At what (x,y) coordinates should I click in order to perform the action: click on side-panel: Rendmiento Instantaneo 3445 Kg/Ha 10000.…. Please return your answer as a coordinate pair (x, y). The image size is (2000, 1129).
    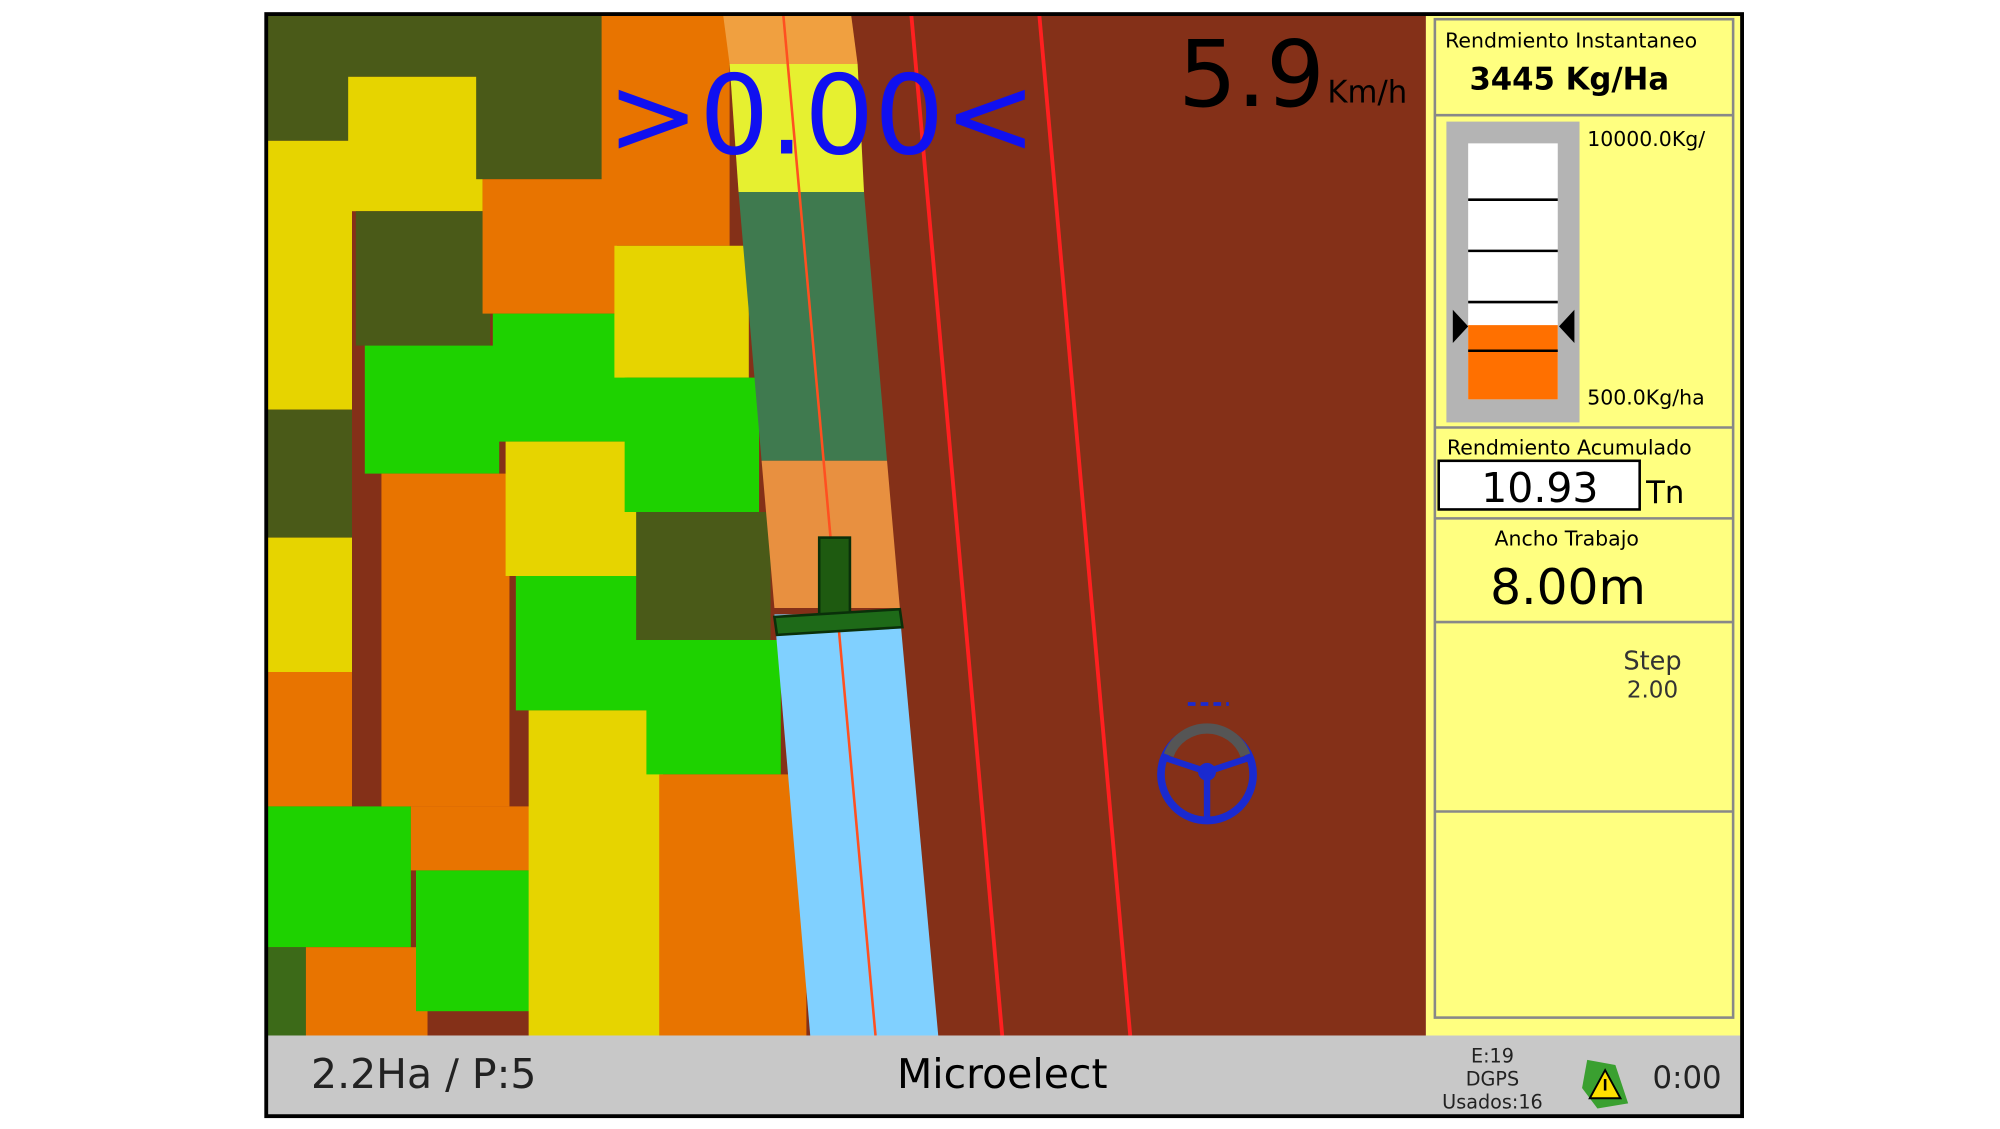
    Looking at the image, I should click on (1583, 525).